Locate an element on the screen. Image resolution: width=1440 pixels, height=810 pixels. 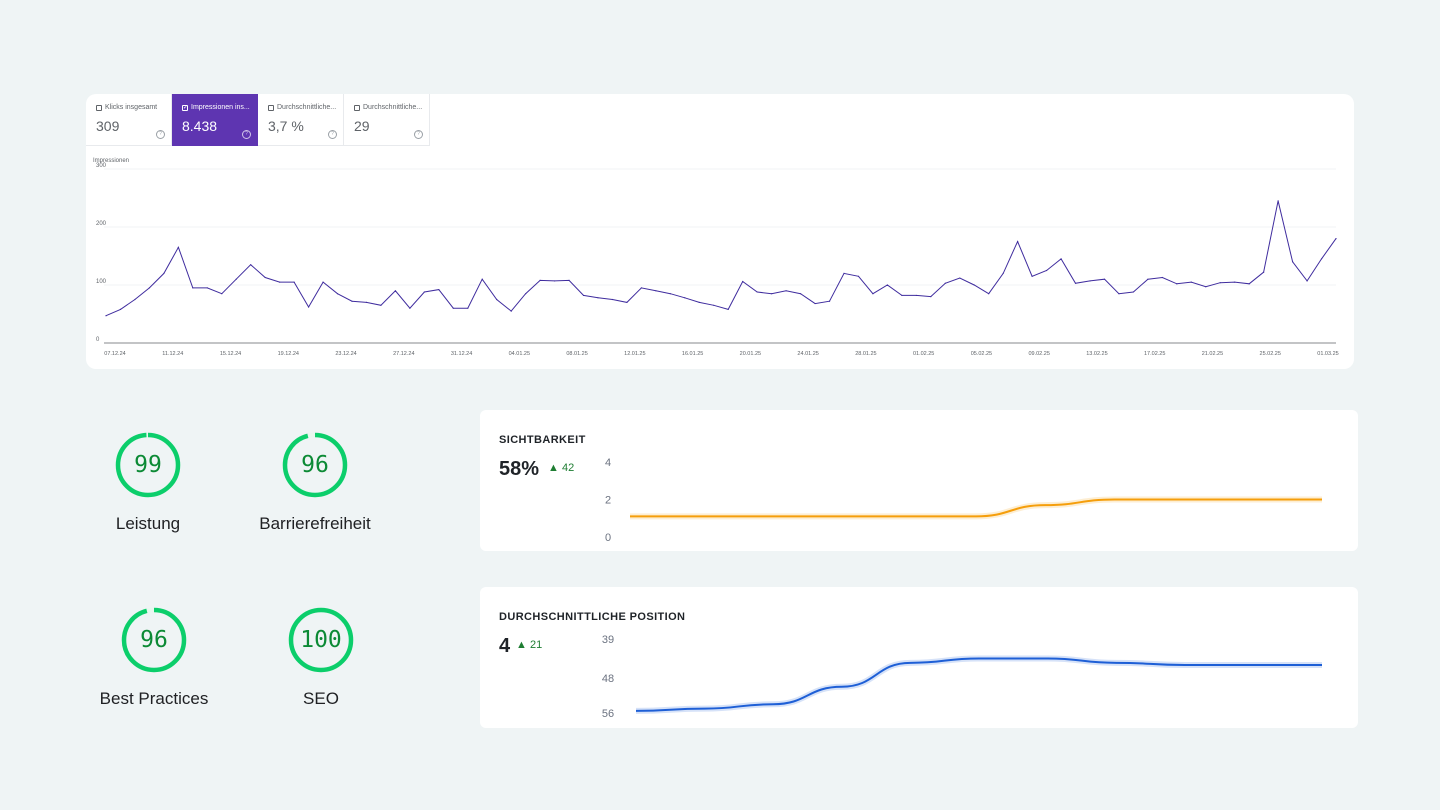
series-glow is located at coordinates (978, 684).